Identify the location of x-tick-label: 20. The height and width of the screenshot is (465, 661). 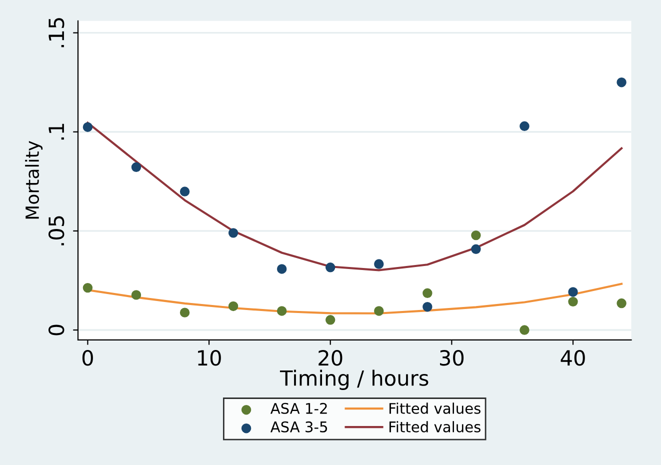
(330, 358).